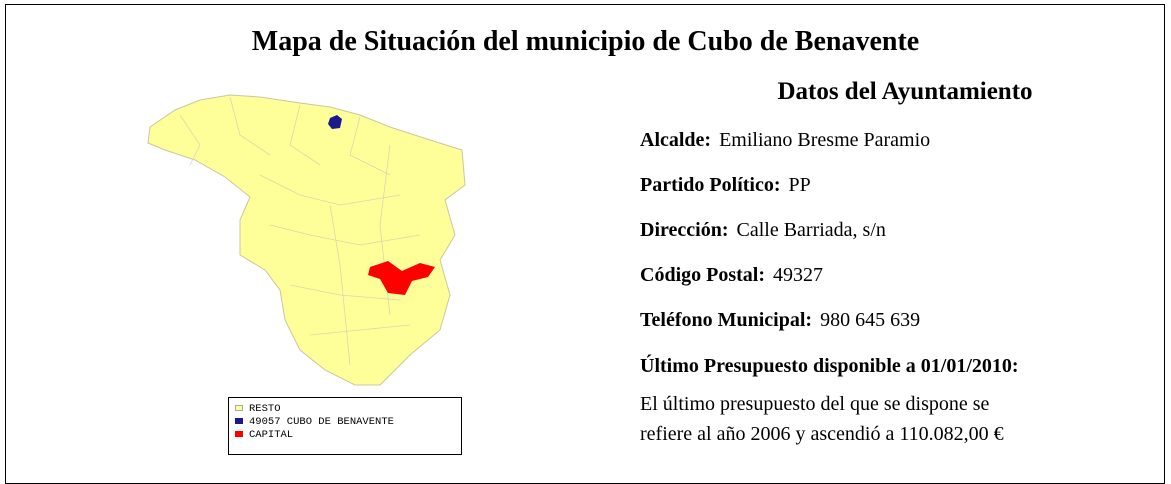 This screenshot has height=484, width=1171. What do you see at coordinates (676, 140) in the screenshot?
I see `field-label: Alcalde:` at bounding box center [676, 140].